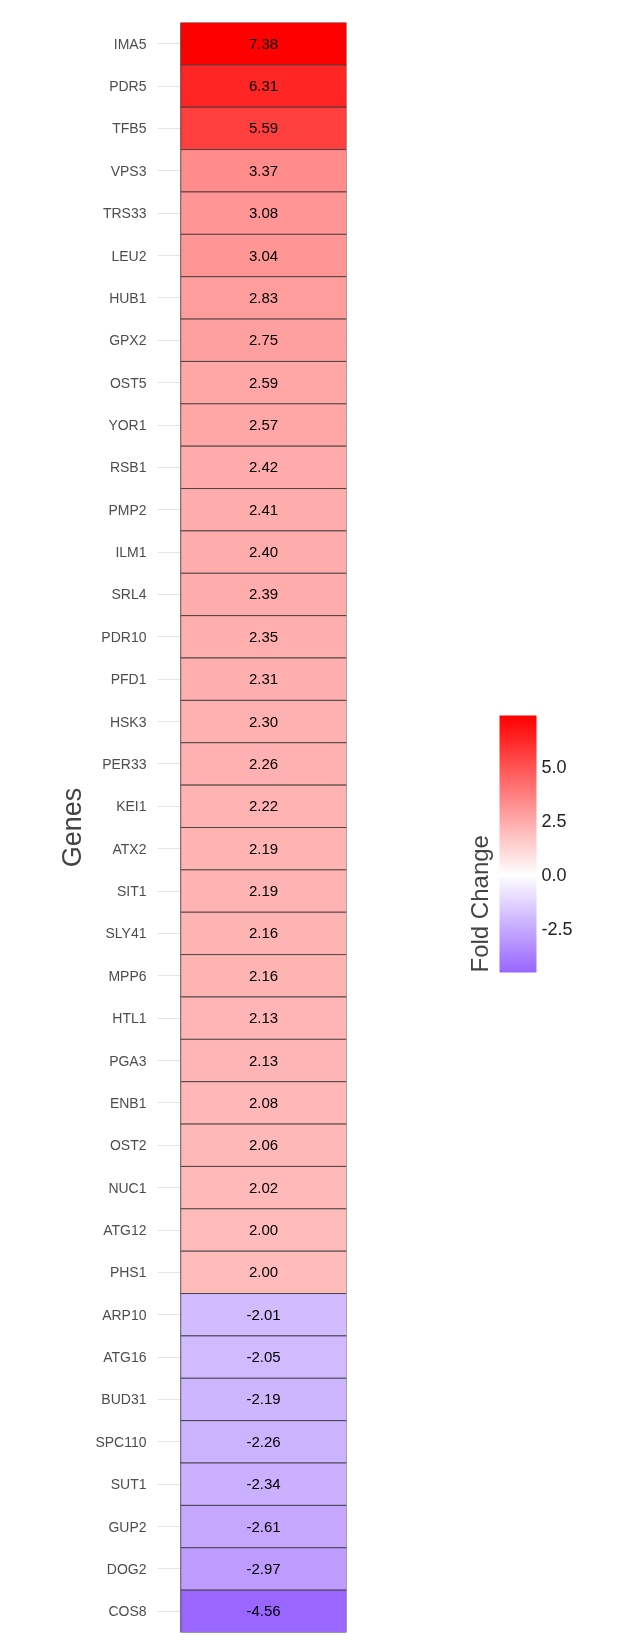 The height and width of the screenshot is (1644, 617). Describe the element at coordinates (126, 1568) in the screenshot. I see `y-tick-label: DOG2` at that location.